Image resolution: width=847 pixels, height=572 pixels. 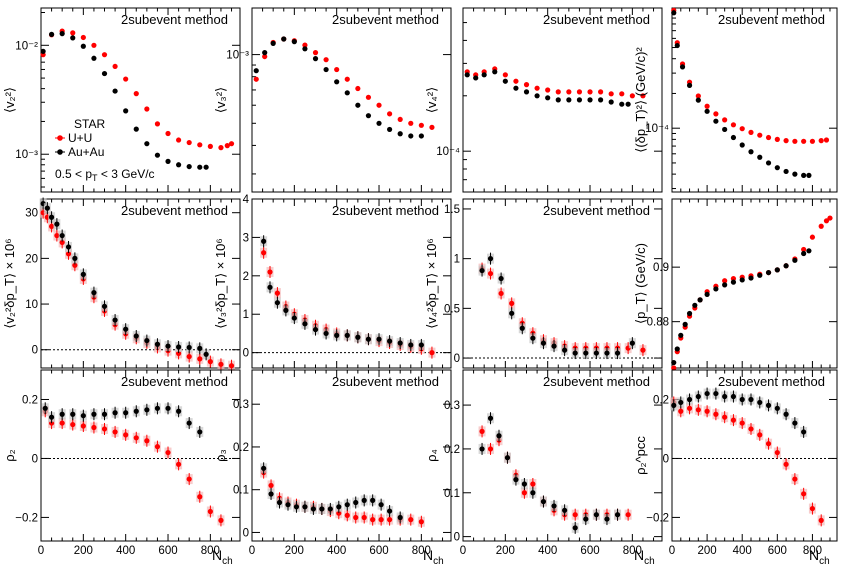 I want to click on p21-xticklabel: 600, so click(x=378, y=551).